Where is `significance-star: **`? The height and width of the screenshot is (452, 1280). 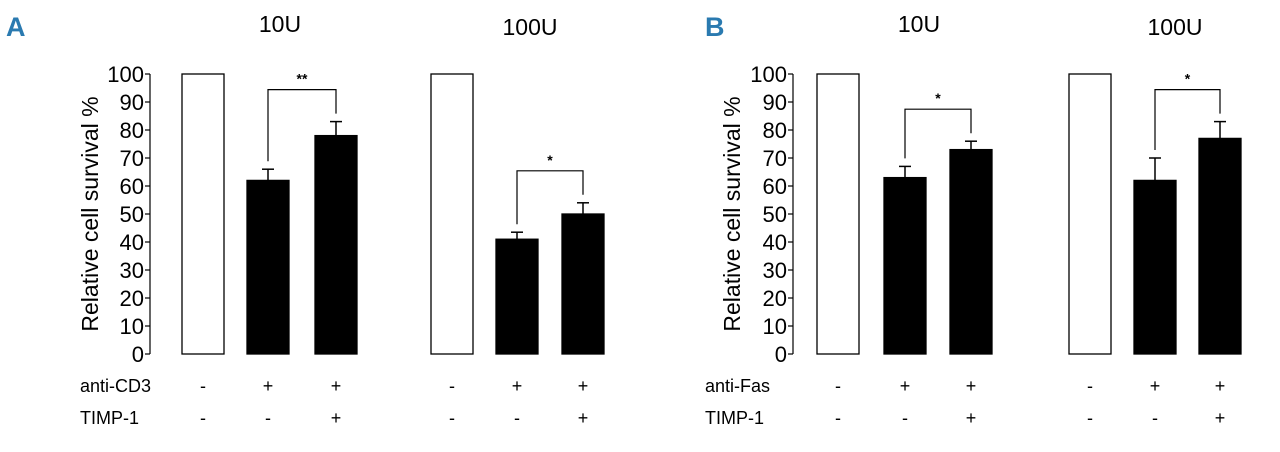 significance-star: ** is located at coordinates (302, 79).